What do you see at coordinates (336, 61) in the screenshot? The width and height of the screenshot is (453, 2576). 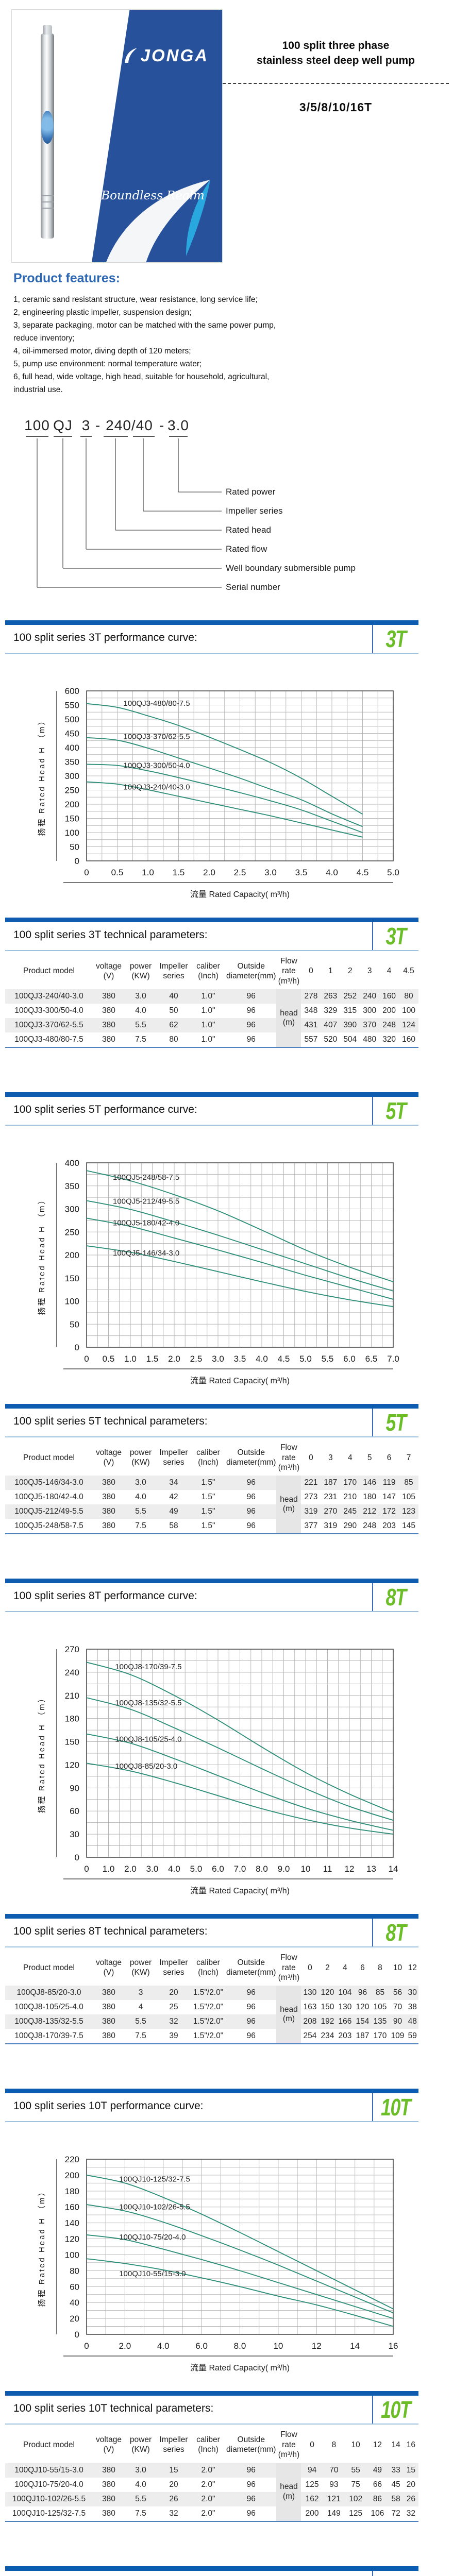 I see `page-title-line2: stainless steel deep well pump` at bounding box center [336, 61].